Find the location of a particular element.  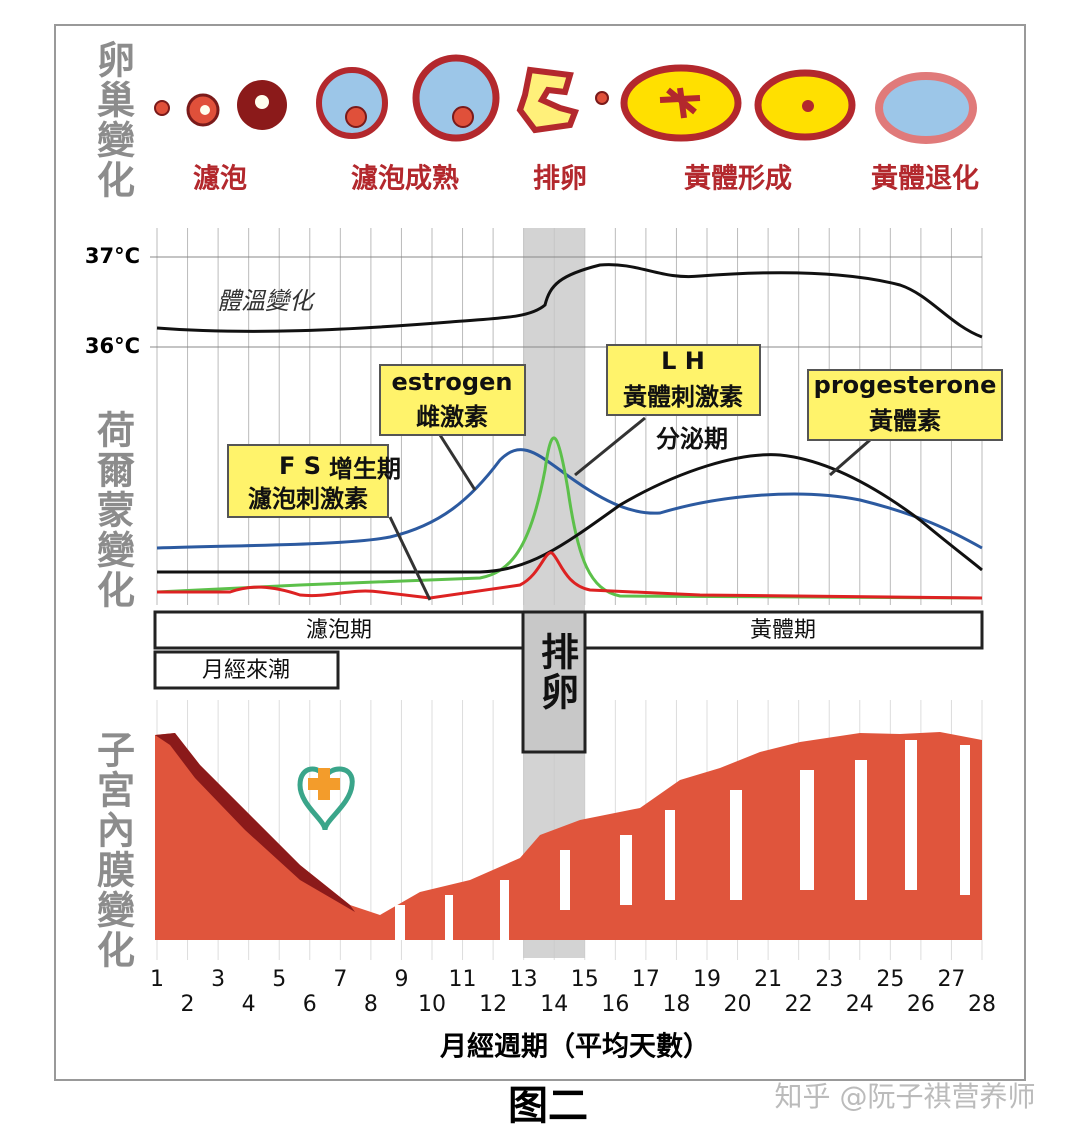

temp-tick: 36°C is located at coordinates (112, 346).